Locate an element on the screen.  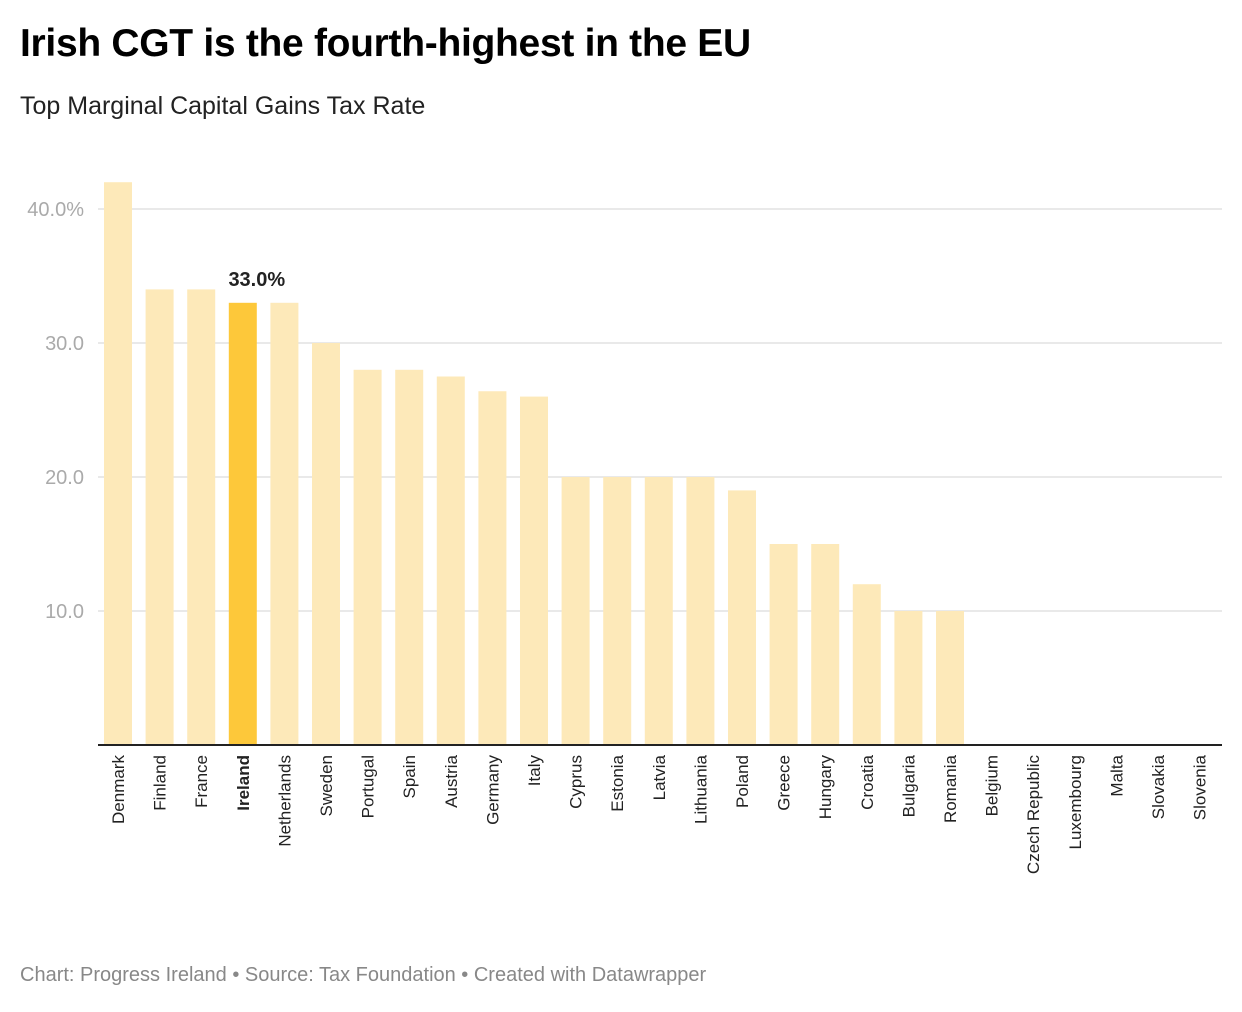
x-tick-label: Denmark is located at coordinates (118, 789).